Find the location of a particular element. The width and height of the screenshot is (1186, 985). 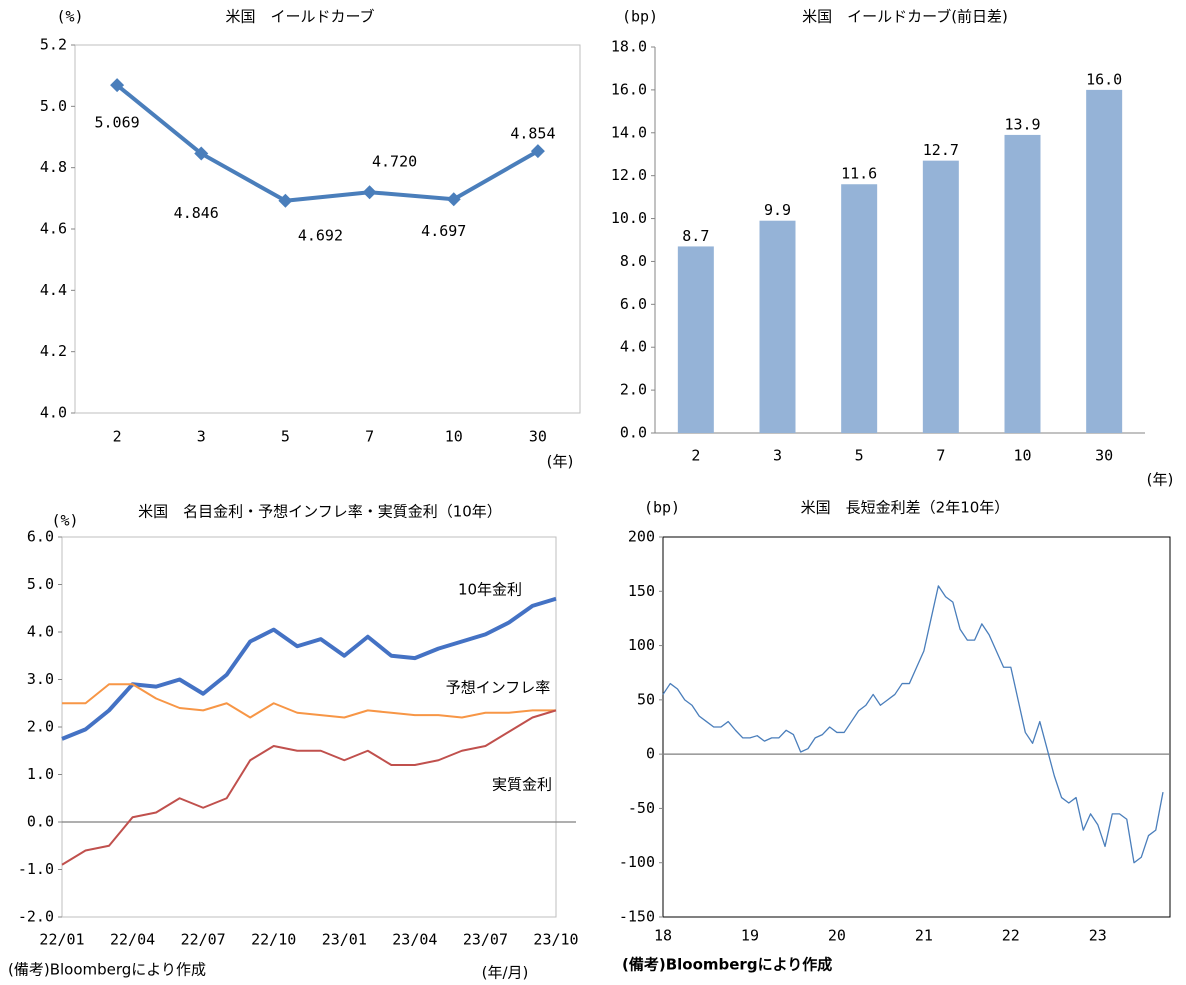

y-tick-label: 4.4 is located at coordinates (53, 290).